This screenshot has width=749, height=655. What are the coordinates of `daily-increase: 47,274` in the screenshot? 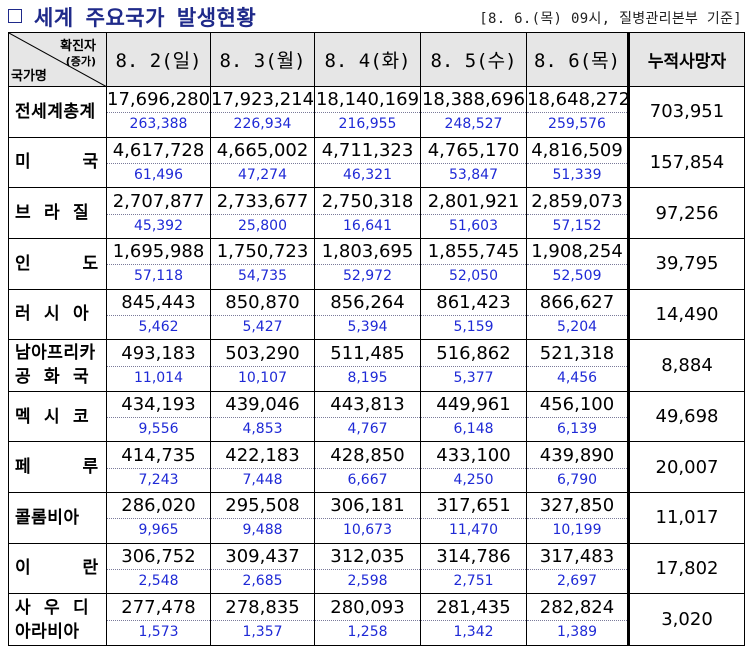 It's located at (262, 174).